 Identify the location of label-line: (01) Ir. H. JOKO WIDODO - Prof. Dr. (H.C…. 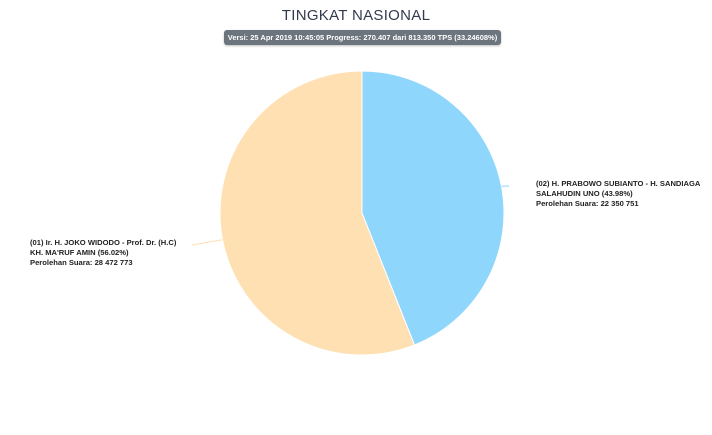
(103, 242).